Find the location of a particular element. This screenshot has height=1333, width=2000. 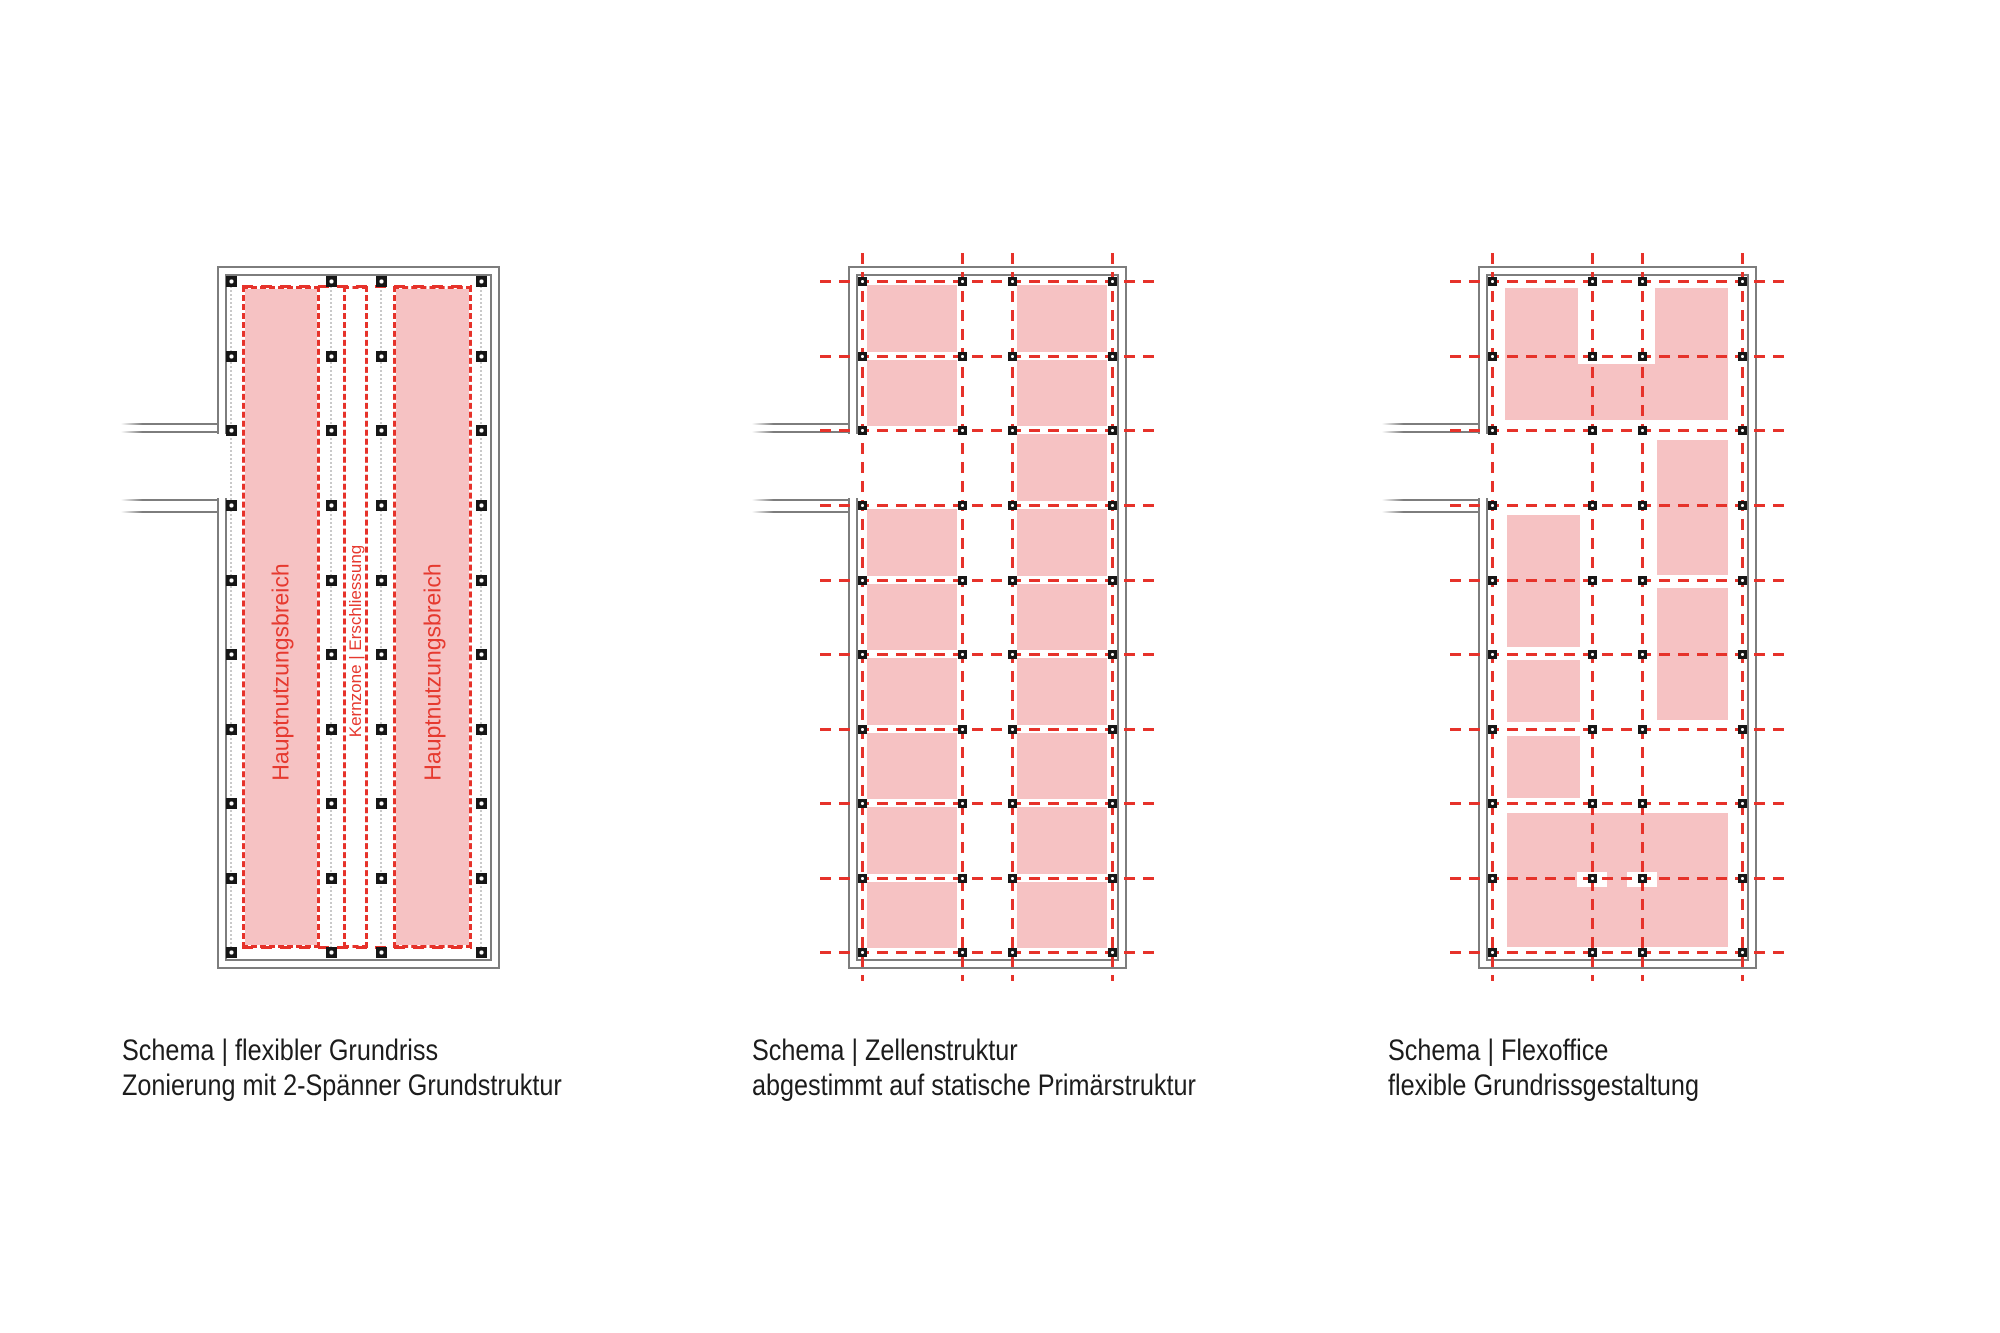

zone-outline is located at coordinates (432, 617).